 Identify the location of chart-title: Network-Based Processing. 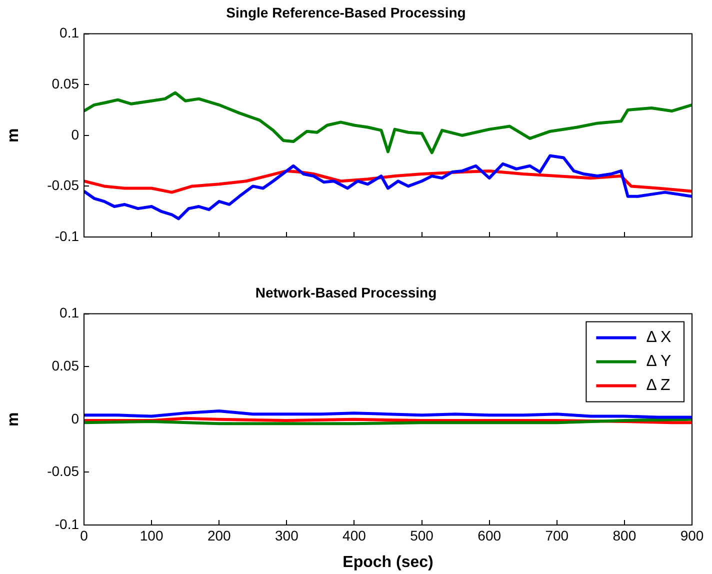
(346, 292).